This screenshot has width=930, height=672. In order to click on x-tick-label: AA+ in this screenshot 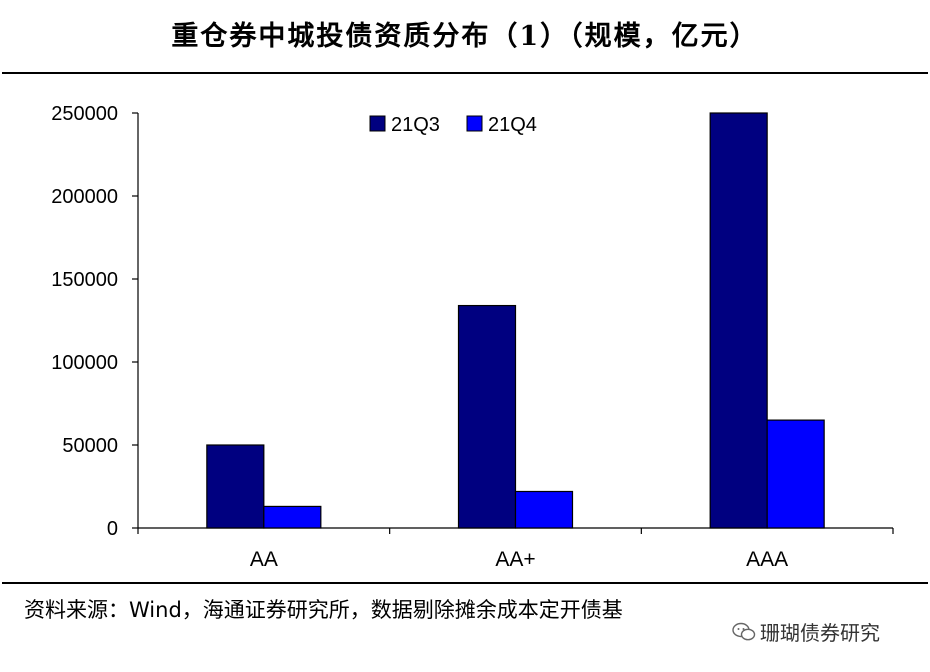, I will do `click(515, 559)`.